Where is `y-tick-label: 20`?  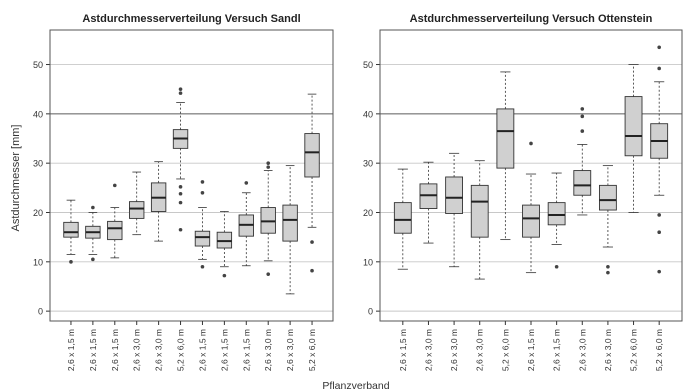
y-tick-label: 20 is located at coordinates (368, 213).